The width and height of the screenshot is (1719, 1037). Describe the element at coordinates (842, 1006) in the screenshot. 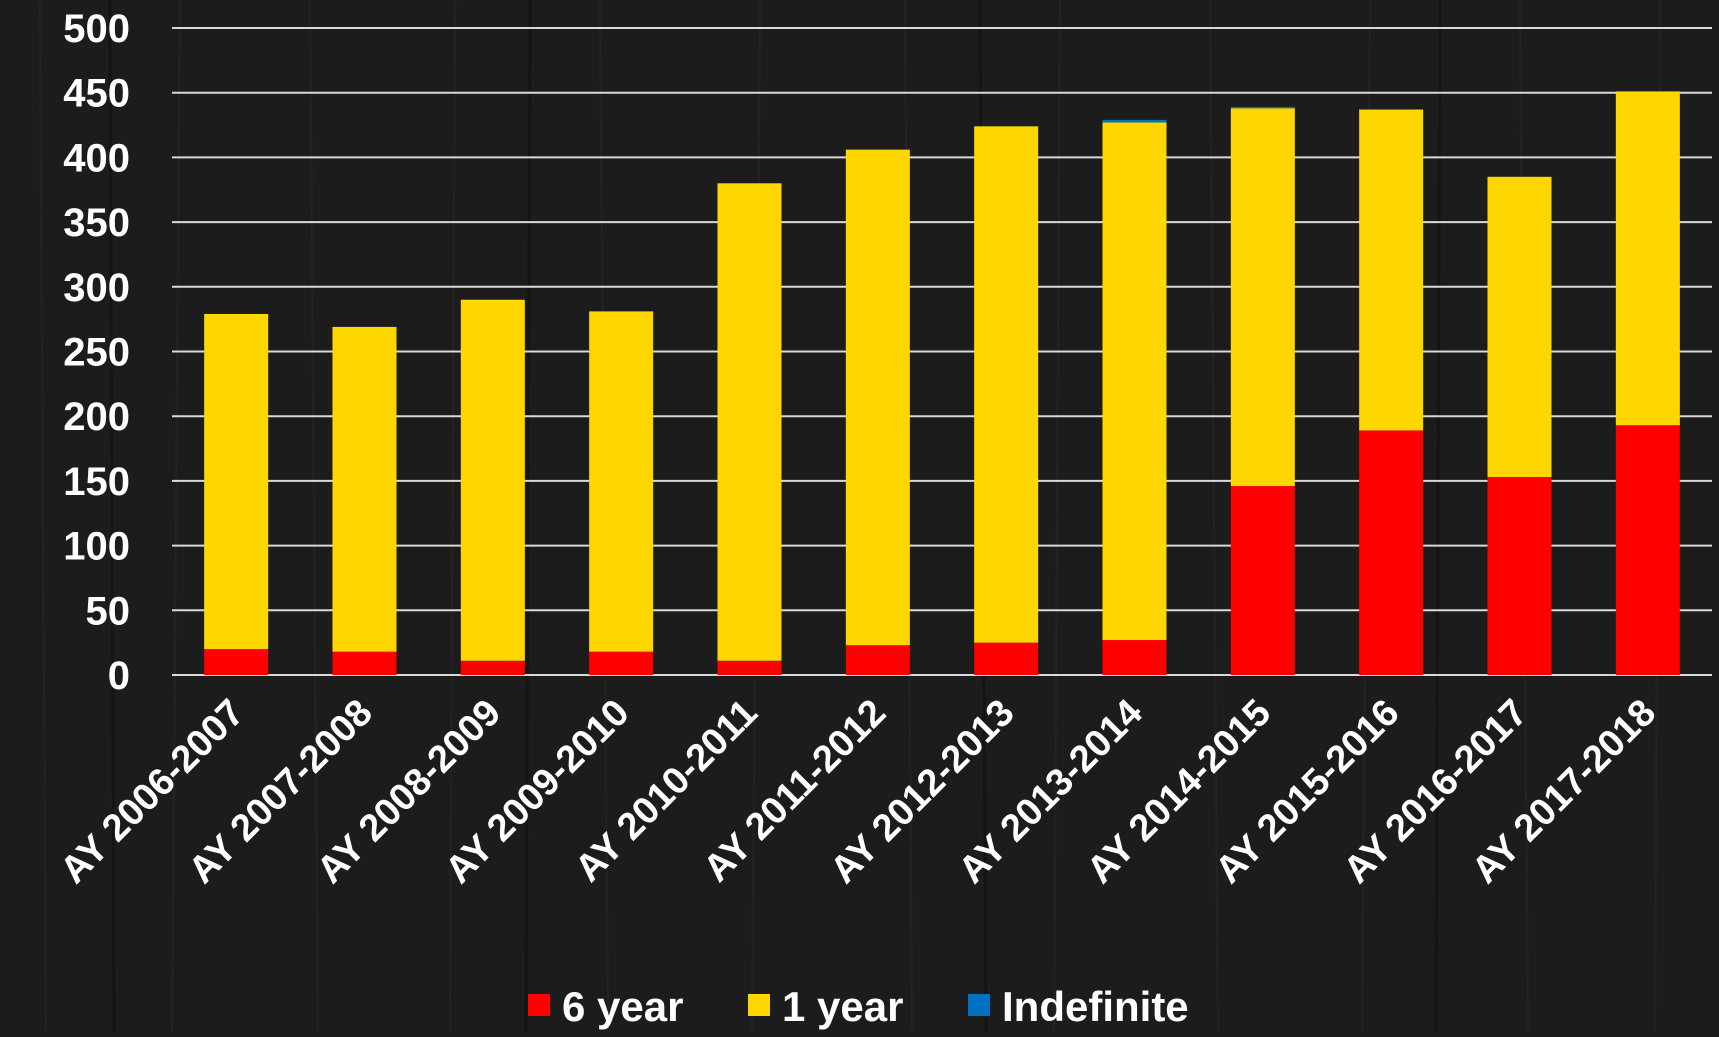

I see `legend-label-1-year: 1 year` at that location.